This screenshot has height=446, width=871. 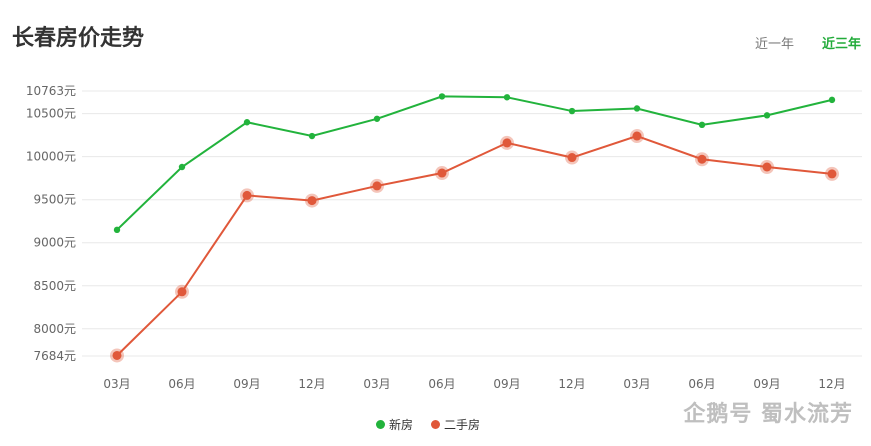 I want to click on y-tick-label: 8000元, so click(x=54, y=329).